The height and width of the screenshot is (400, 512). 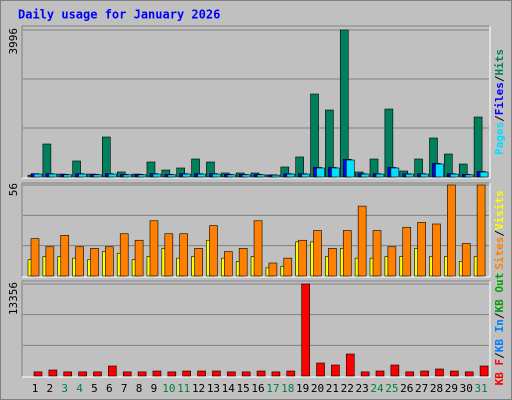 What do you see at coordinates (13, 298) in the screenshot?
I see `y-tick-label: 13356` at bounding box center [13, 298].